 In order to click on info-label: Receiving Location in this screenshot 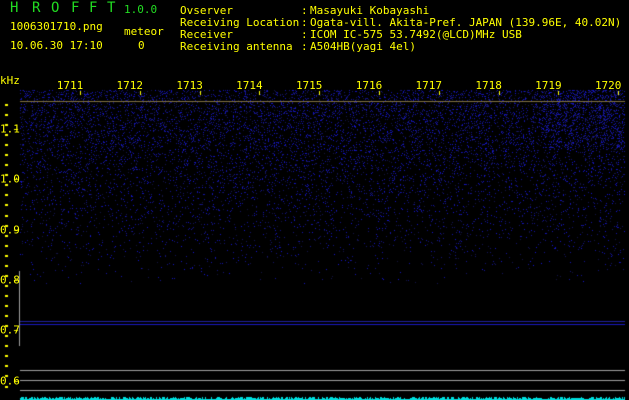, I will do `click(240, 22)`.